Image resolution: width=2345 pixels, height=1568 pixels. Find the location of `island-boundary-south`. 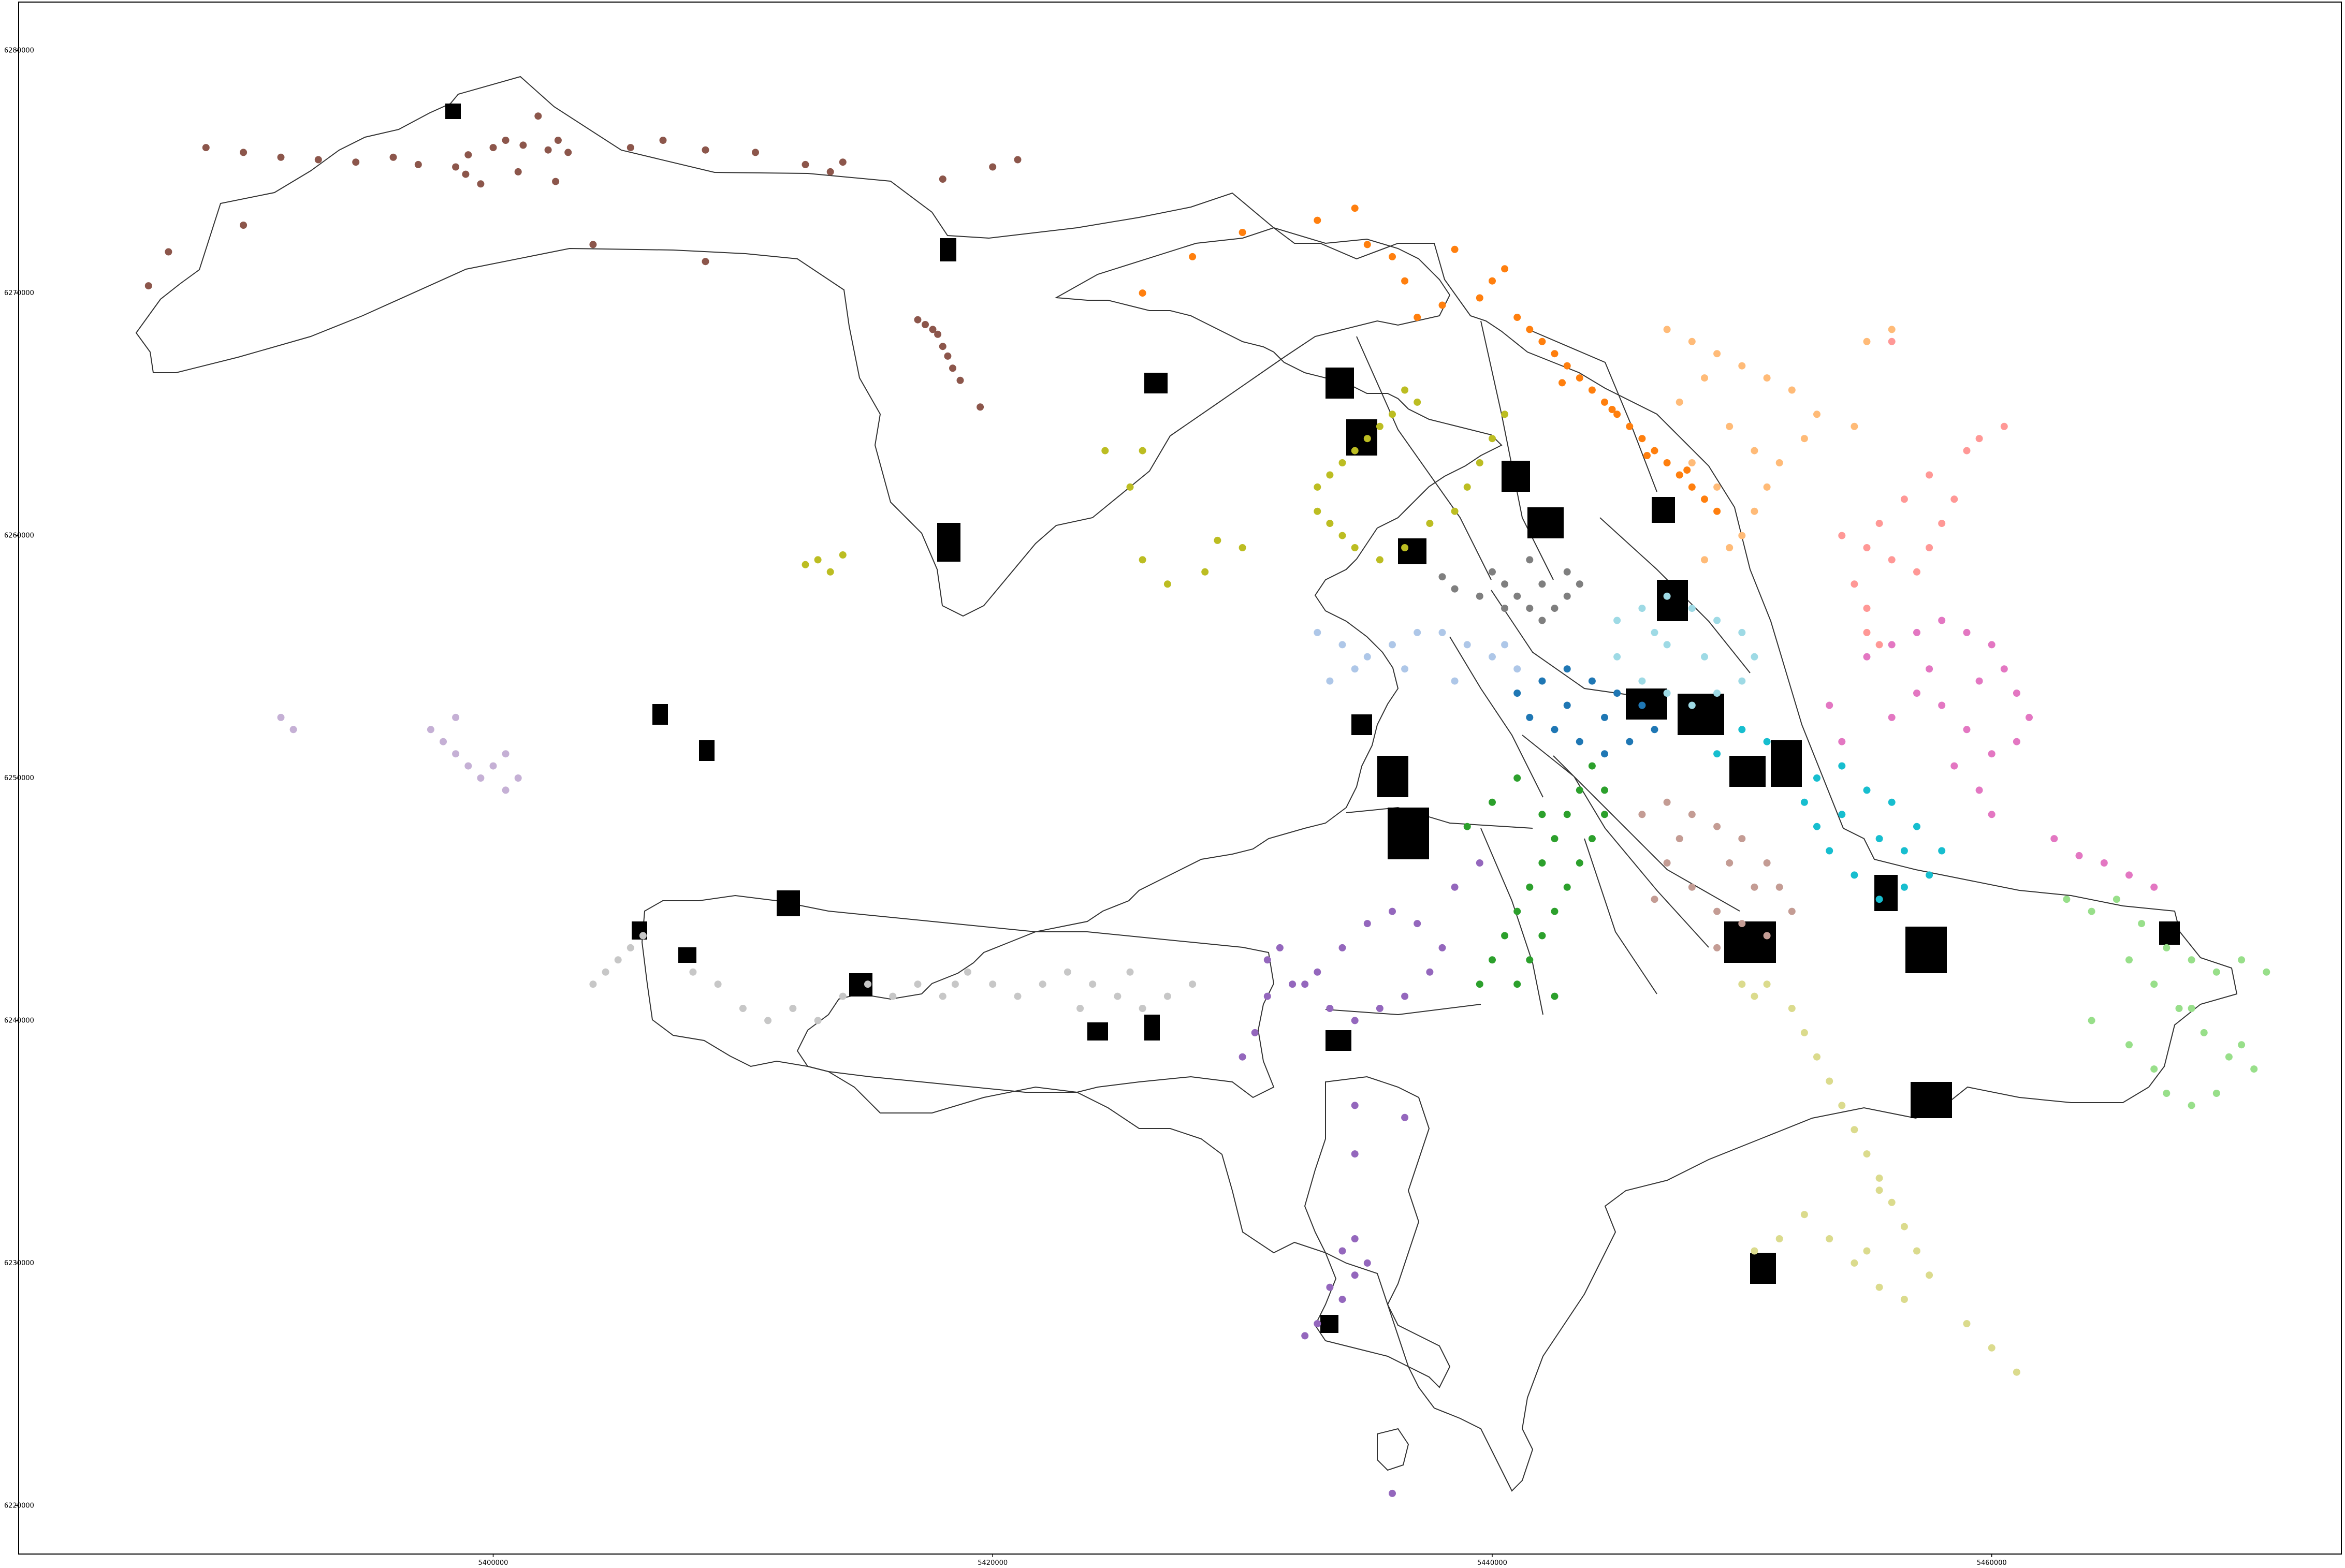

island-boundary-south is located at coordinates (1393, 1449).